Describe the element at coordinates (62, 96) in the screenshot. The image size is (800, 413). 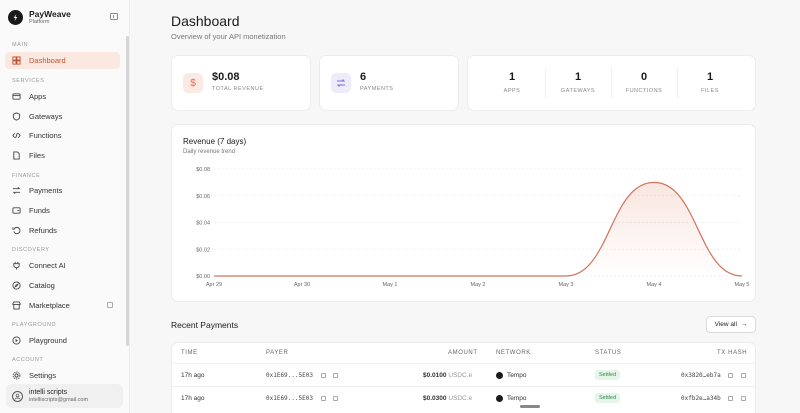
I see `sidebar-item-apps: Apps` at that location.